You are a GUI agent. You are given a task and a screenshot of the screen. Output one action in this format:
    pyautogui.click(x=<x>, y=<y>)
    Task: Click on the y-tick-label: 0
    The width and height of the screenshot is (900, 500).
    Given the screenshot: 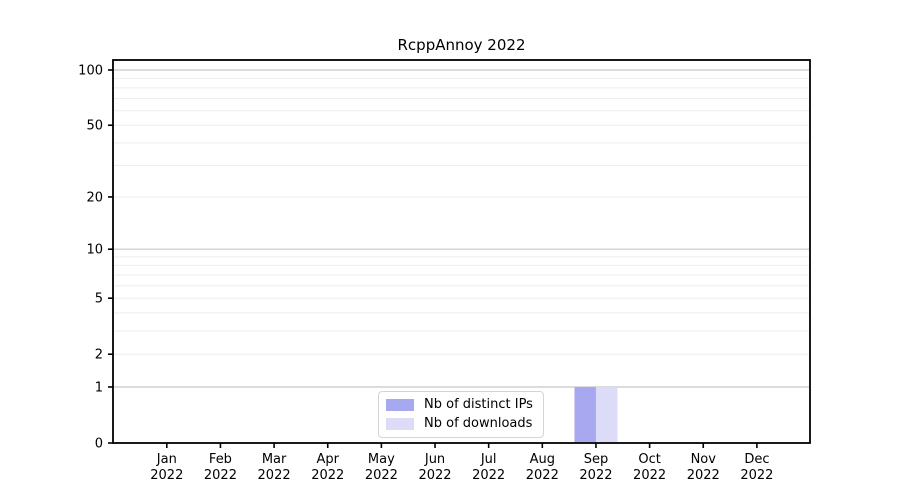 What is the action you would take?
    pyautogui.click(x=99, y=444)
    